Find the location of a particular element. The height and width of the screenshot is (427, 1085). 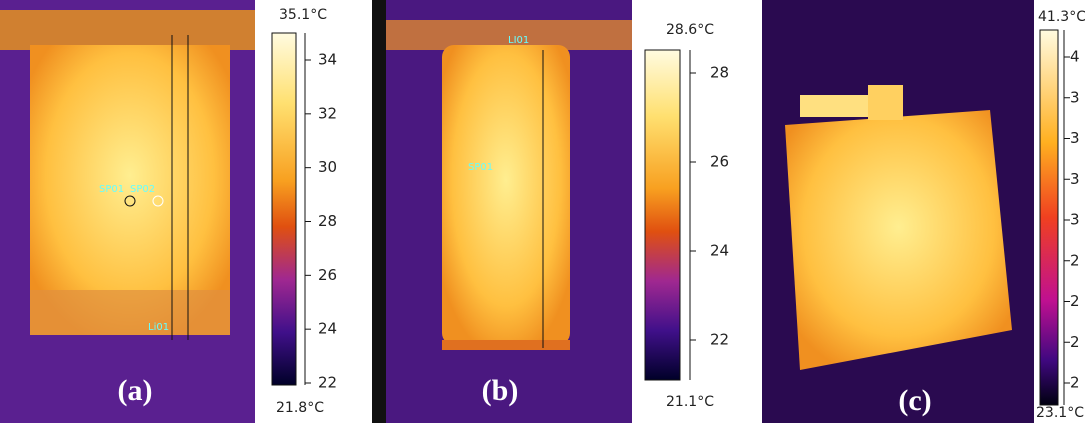

scale-min: 21.8°C is located at coordinates (300, 408).